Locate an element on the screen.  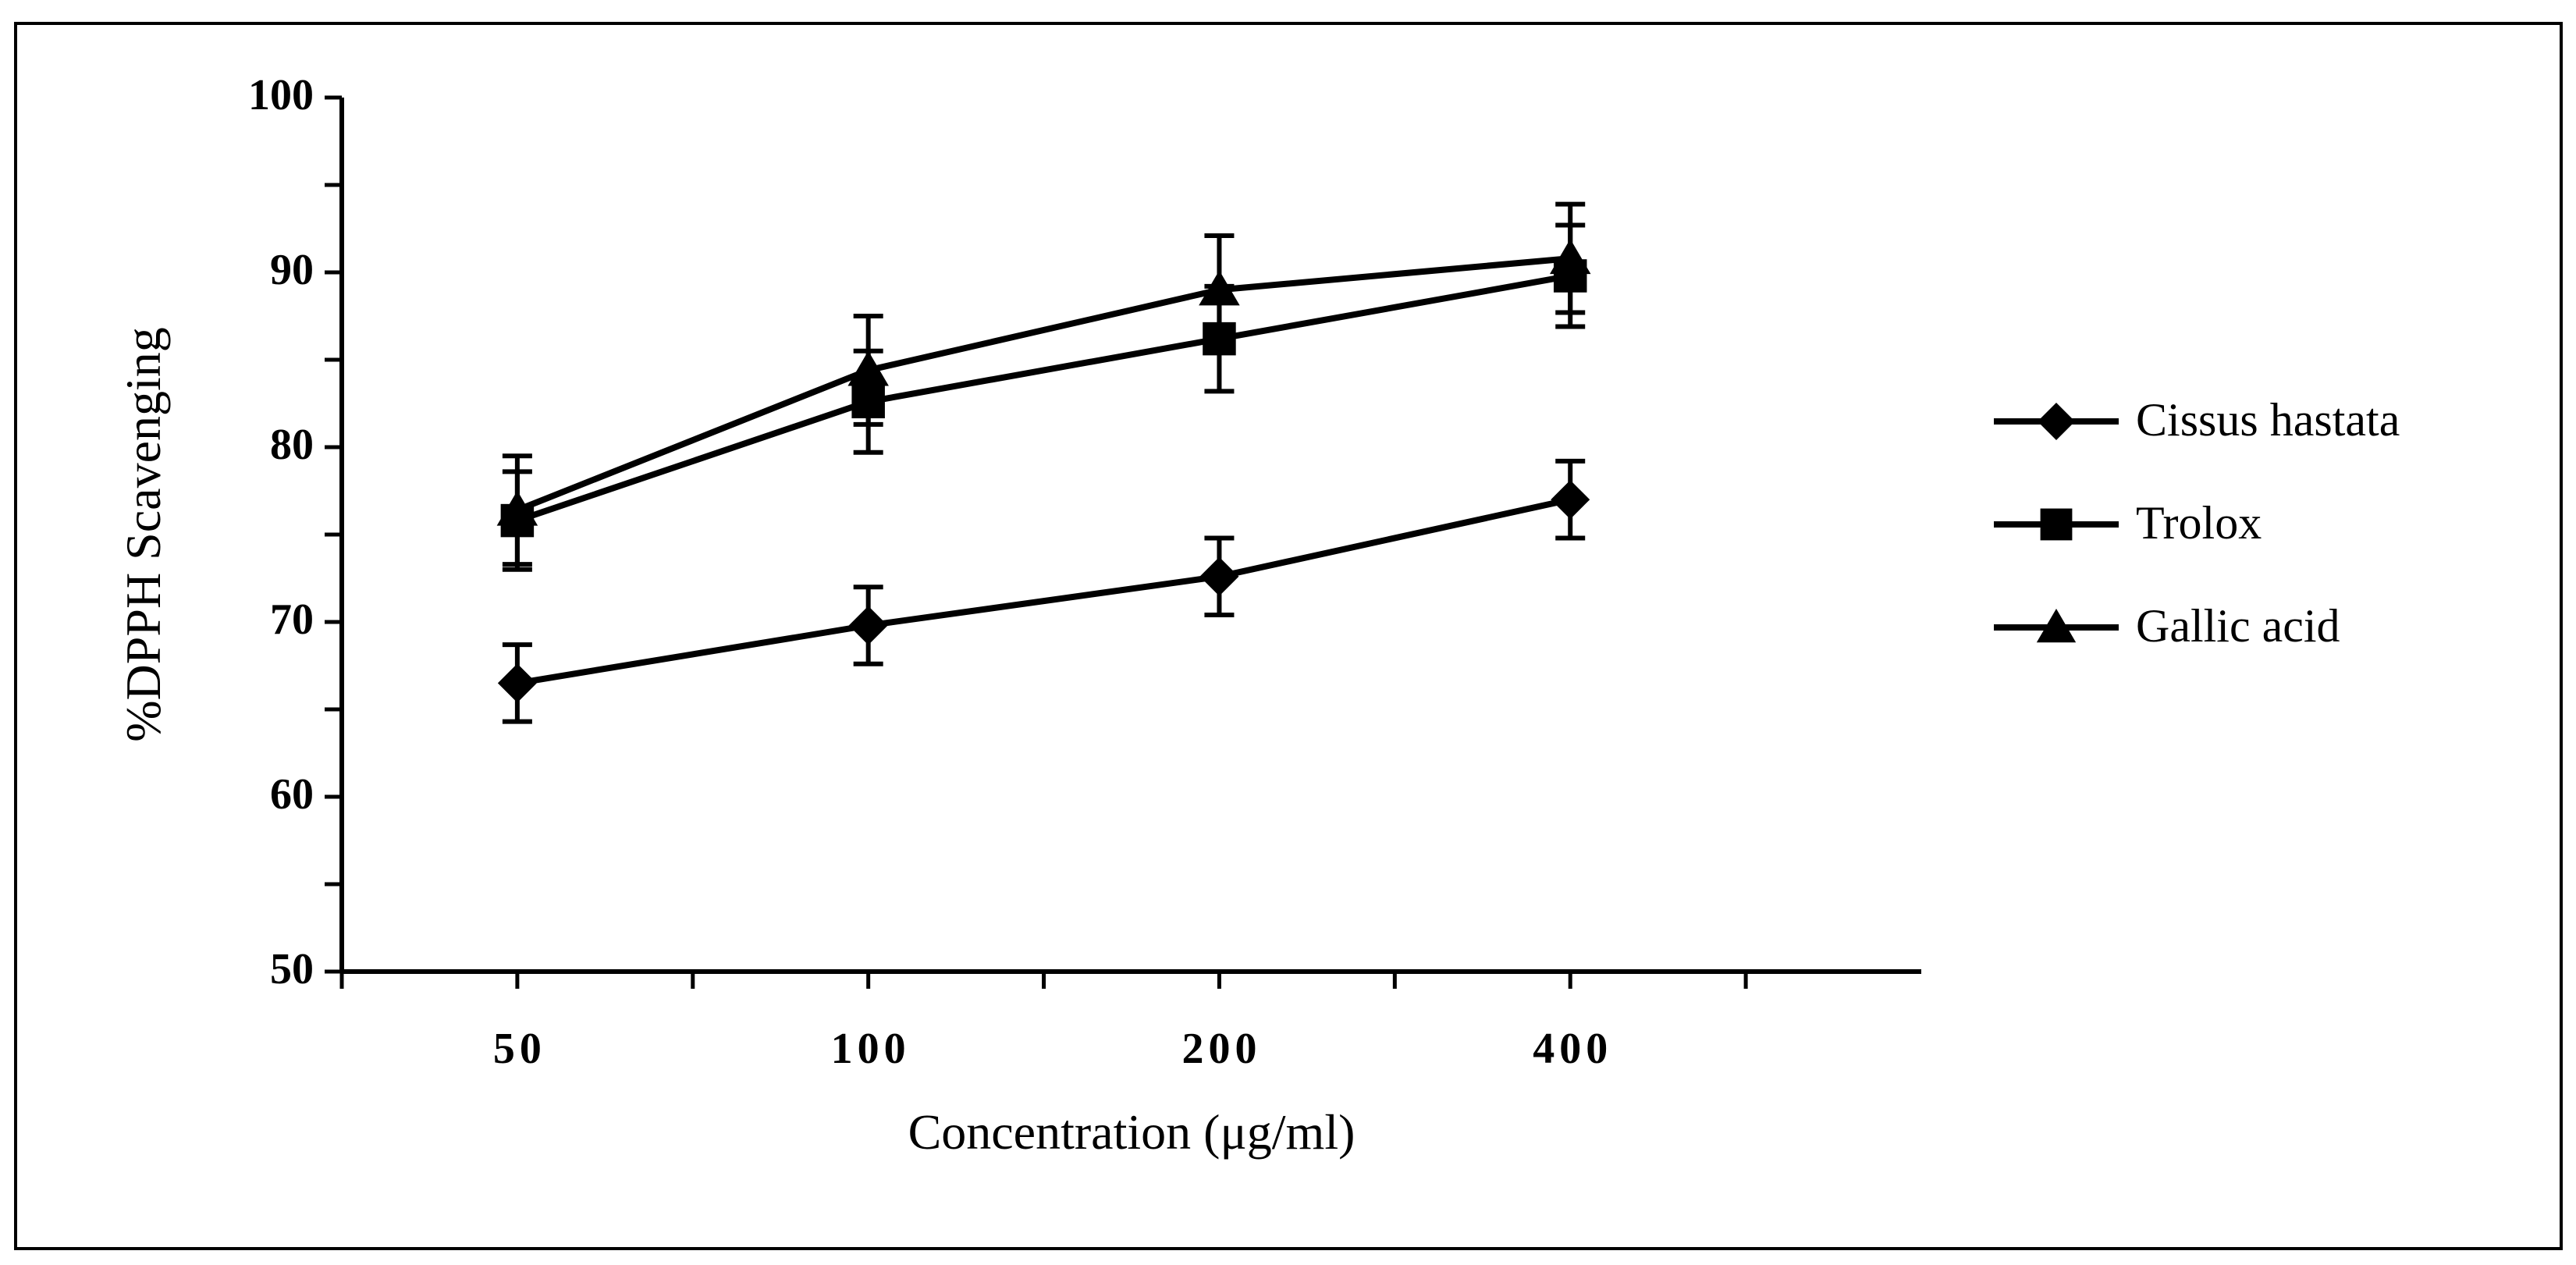
series-cissus-hastata is located at coordinates (1043, 591).